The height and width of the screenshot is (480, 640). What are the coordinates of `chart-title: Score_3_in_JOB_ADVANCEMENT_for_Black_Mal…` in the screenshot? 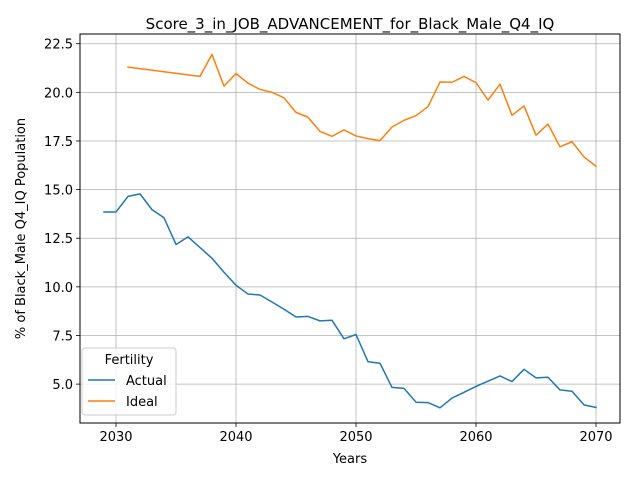 It's located at (350, 24).